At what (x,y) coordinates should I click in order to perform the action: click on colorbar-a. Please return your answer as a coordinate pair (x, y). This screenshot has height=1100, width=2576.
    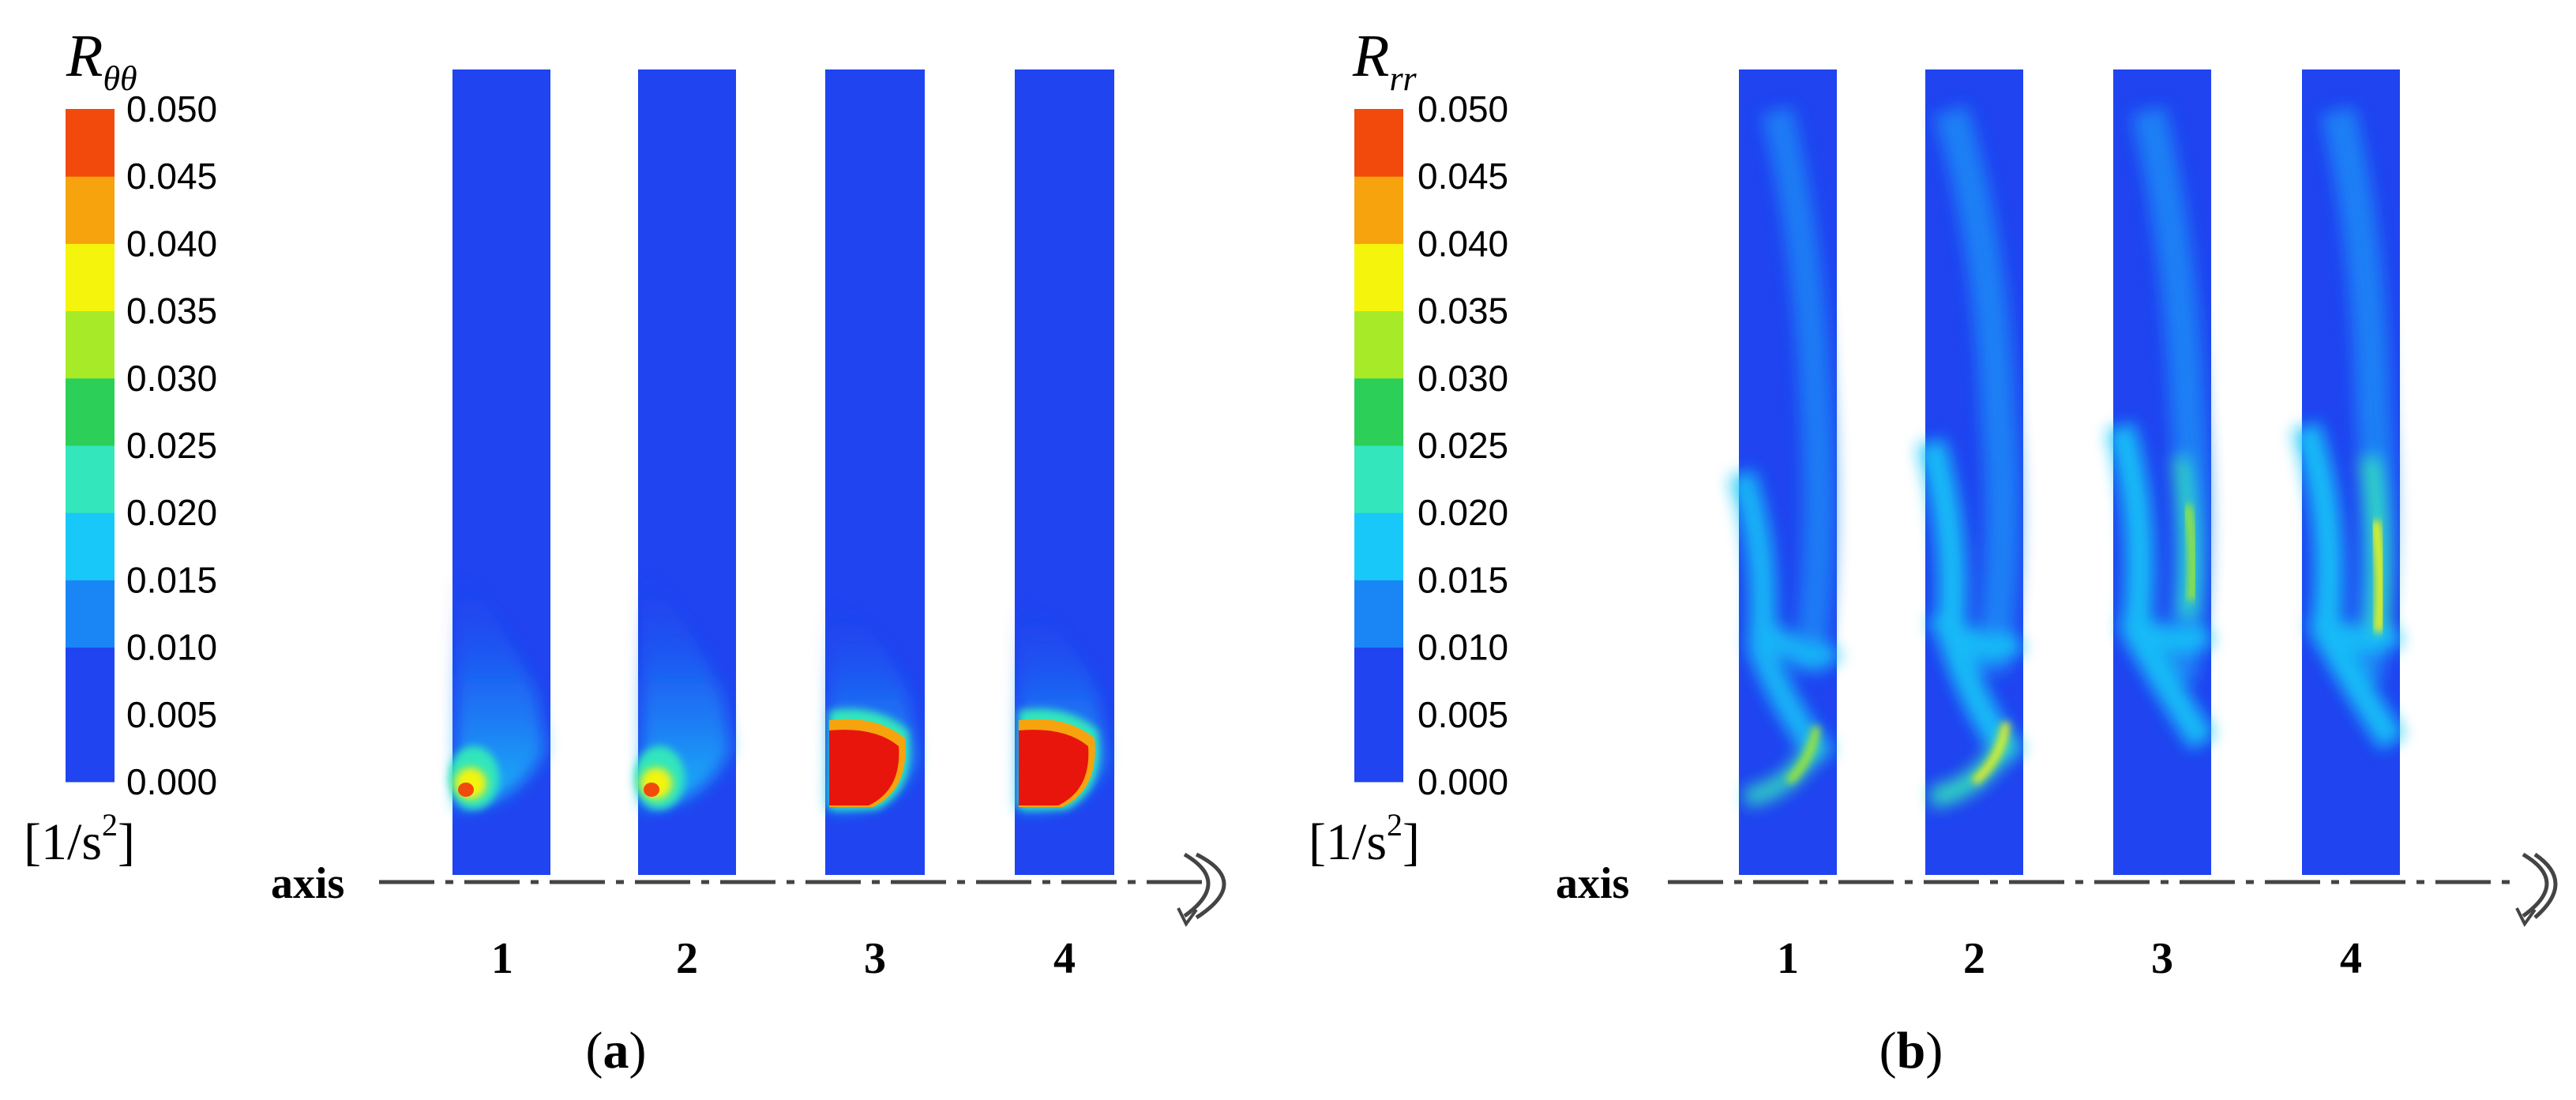
    Looking at the image, I should click on (90, 446).